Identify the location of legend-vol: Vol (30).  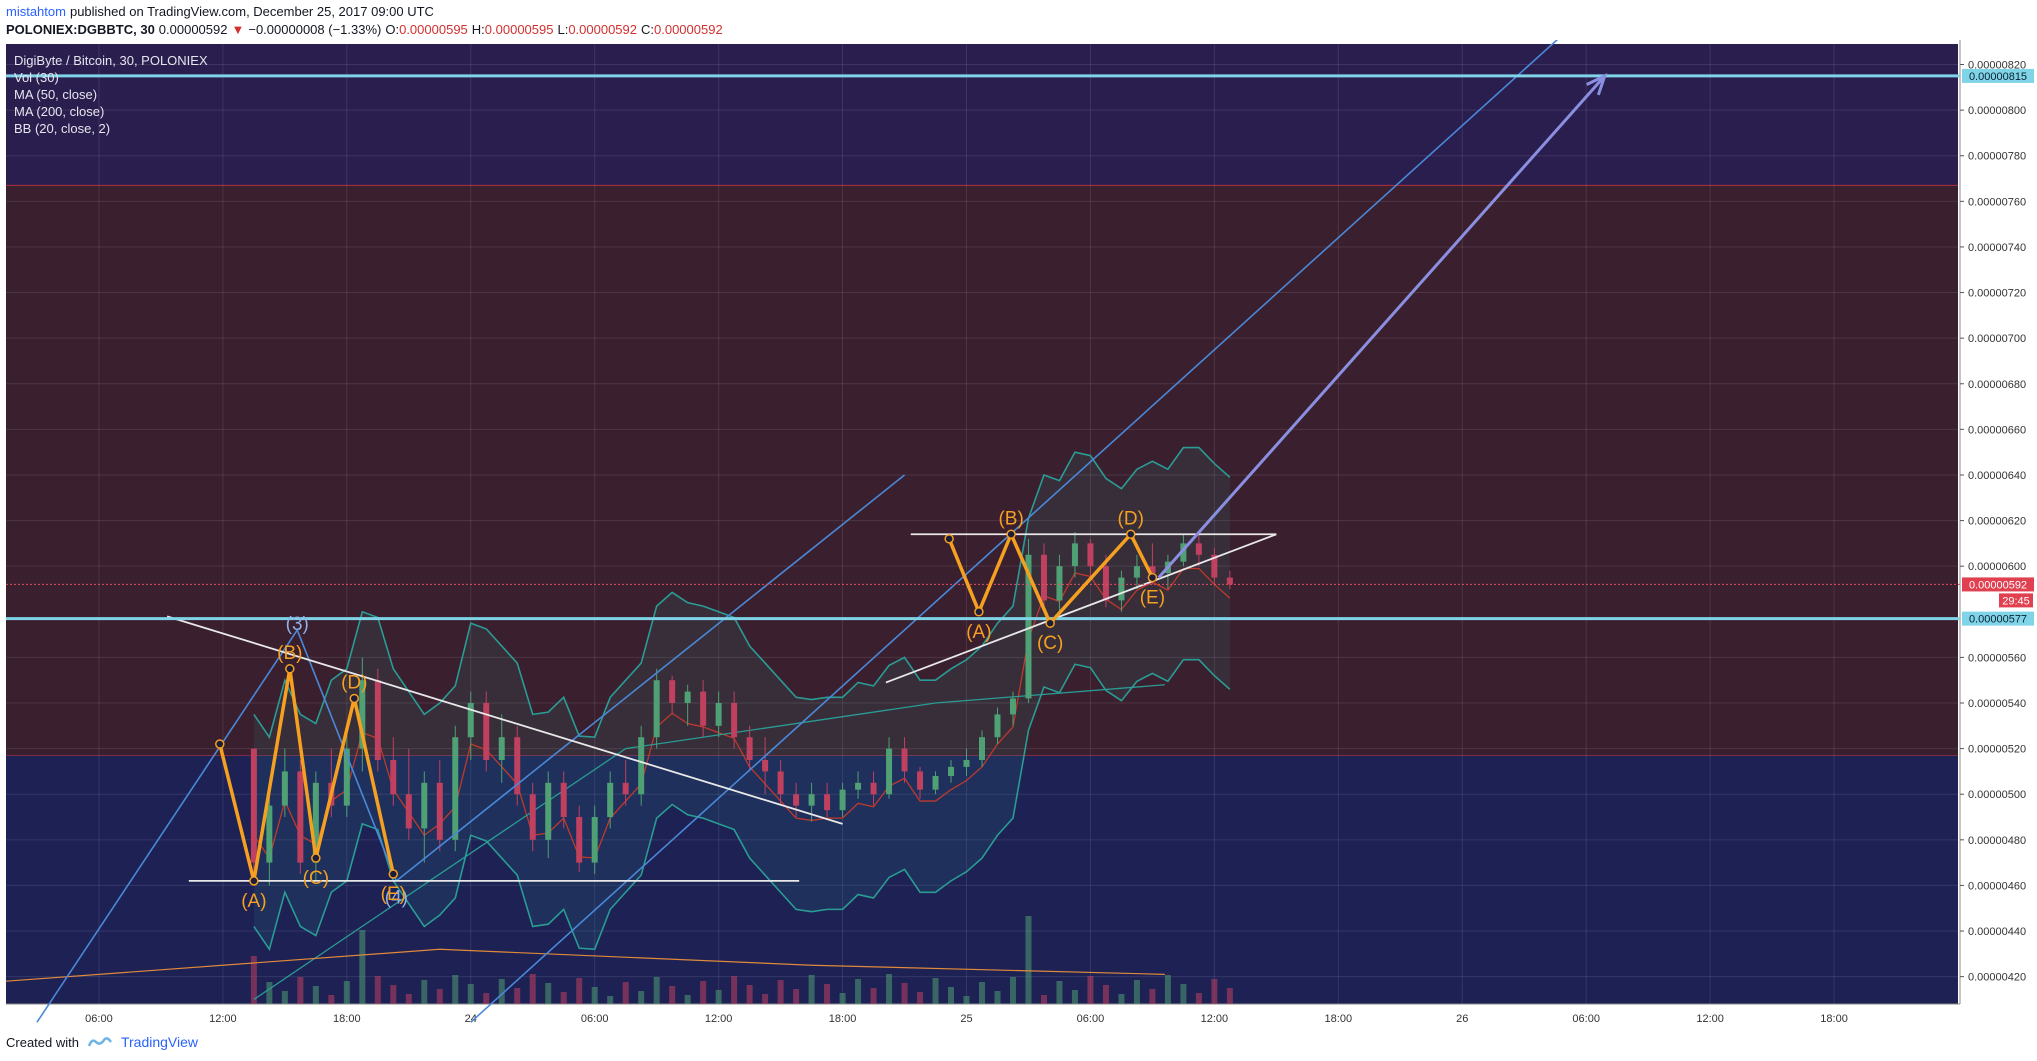
(36, 77).